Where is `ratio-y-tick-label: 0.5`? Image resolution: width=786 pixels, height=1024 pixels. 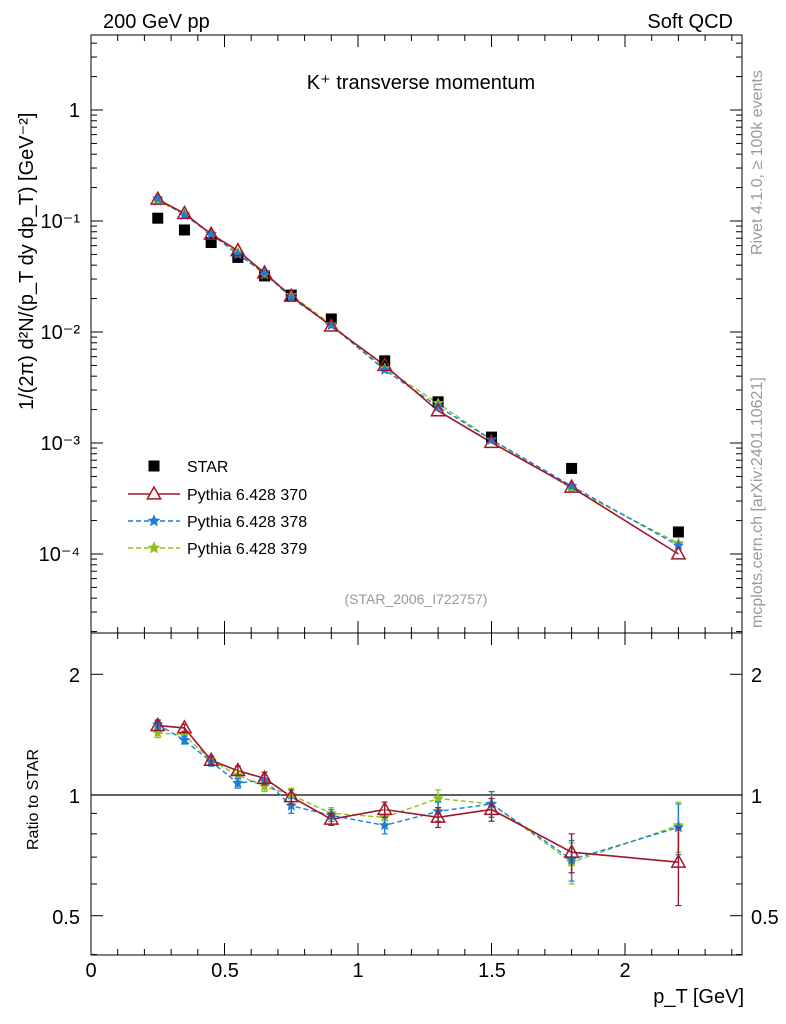
ratio-y-tick-label: 0.5 is located at coordinates (66, 918).